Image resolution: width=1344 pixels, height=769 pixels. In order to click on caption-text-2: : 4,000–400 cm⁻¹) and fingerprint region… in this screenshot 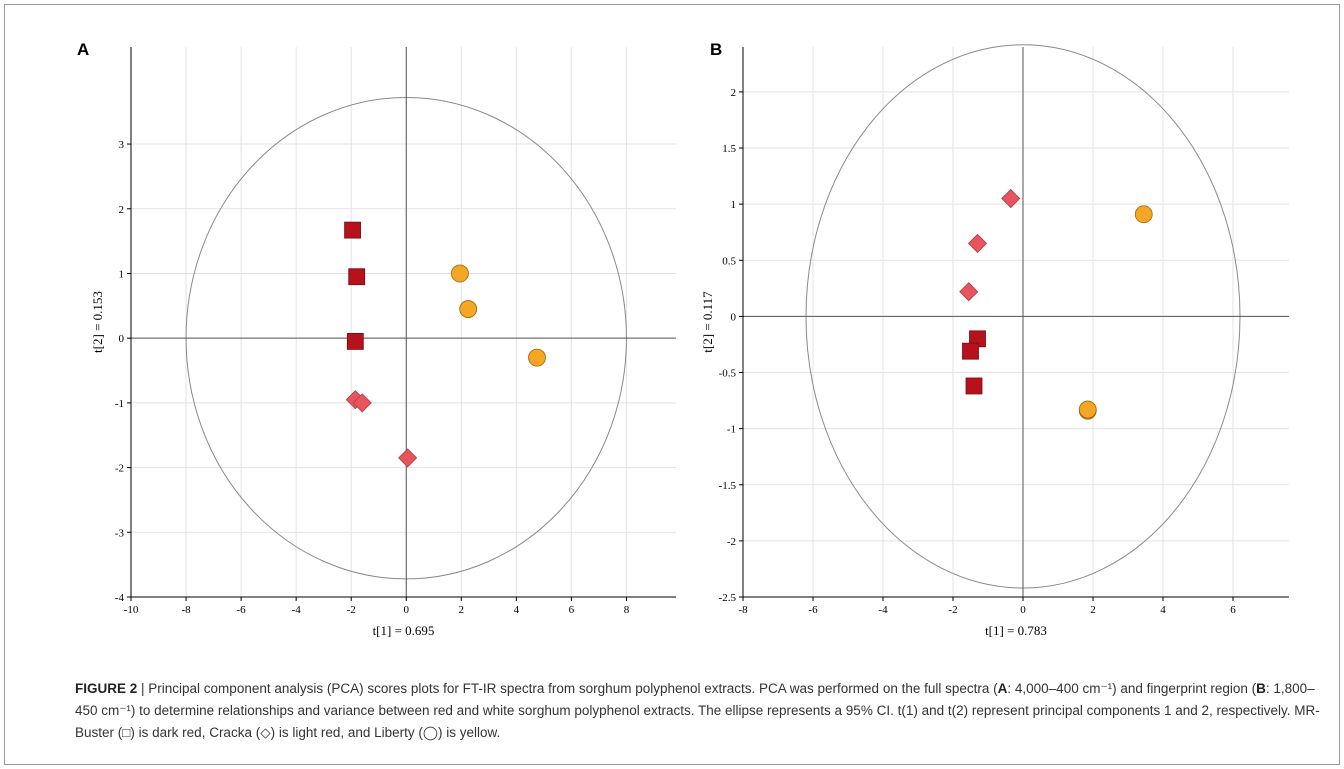, I will do `click(1132, 688)`.